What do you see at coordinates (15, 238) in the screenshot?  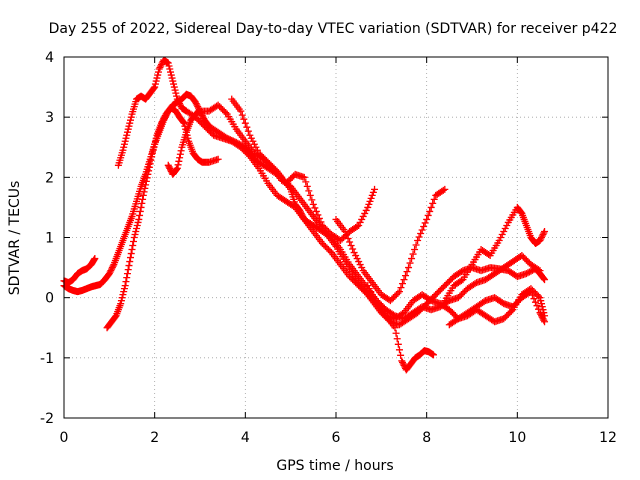 I see `y-axis-label: SDTVAR / TECUs` at bounding box center [15, 238].